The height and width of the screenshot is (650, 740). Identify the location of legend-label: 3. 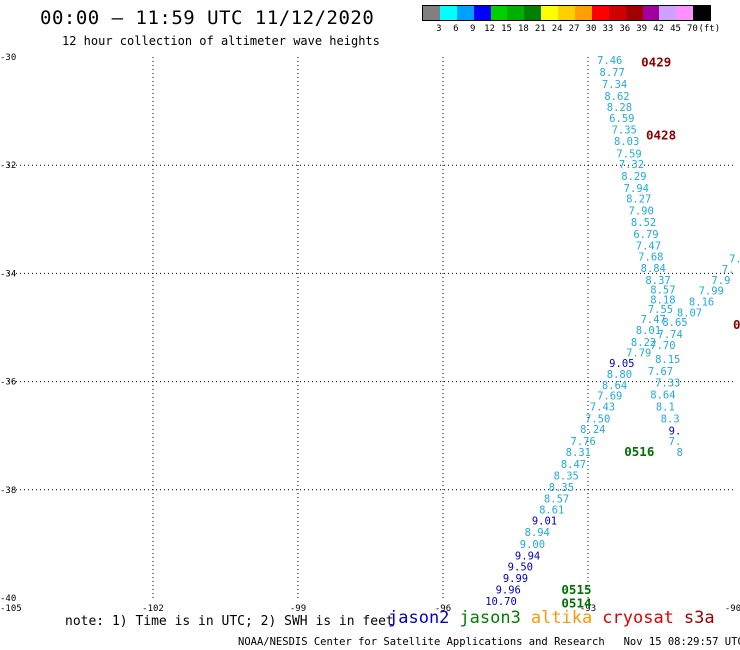
(439, 29).